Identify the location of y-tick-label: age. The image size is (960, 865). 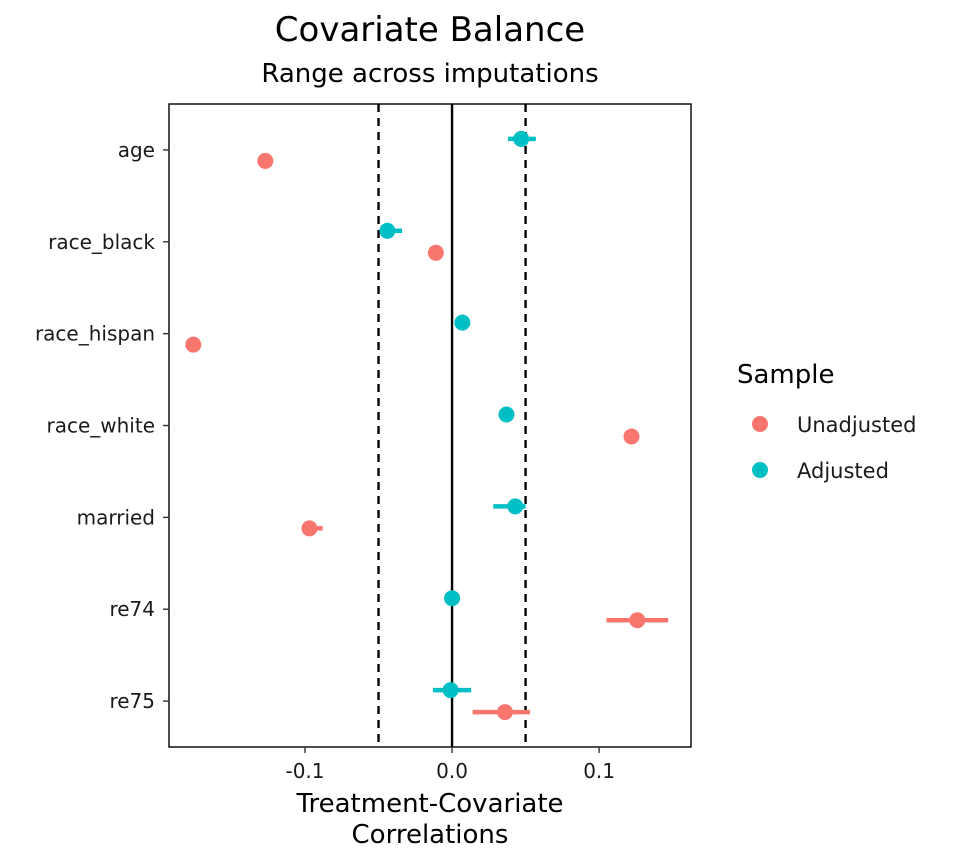
(136, 150).